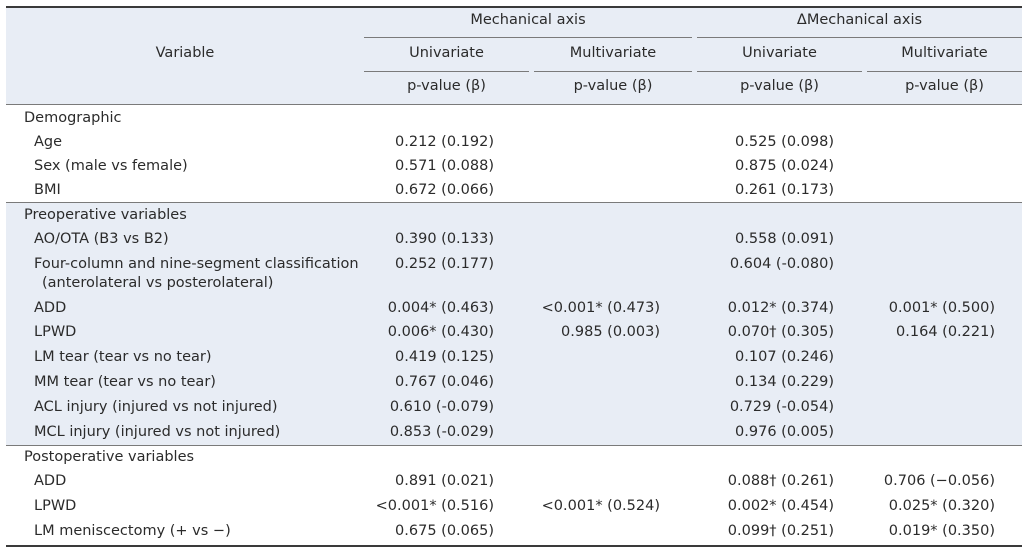  What do you see at coordinates (123, 357) in the screenshot?
I see `row-label: LM tear (tear vs no tear)` at bounding box center [123, 357].